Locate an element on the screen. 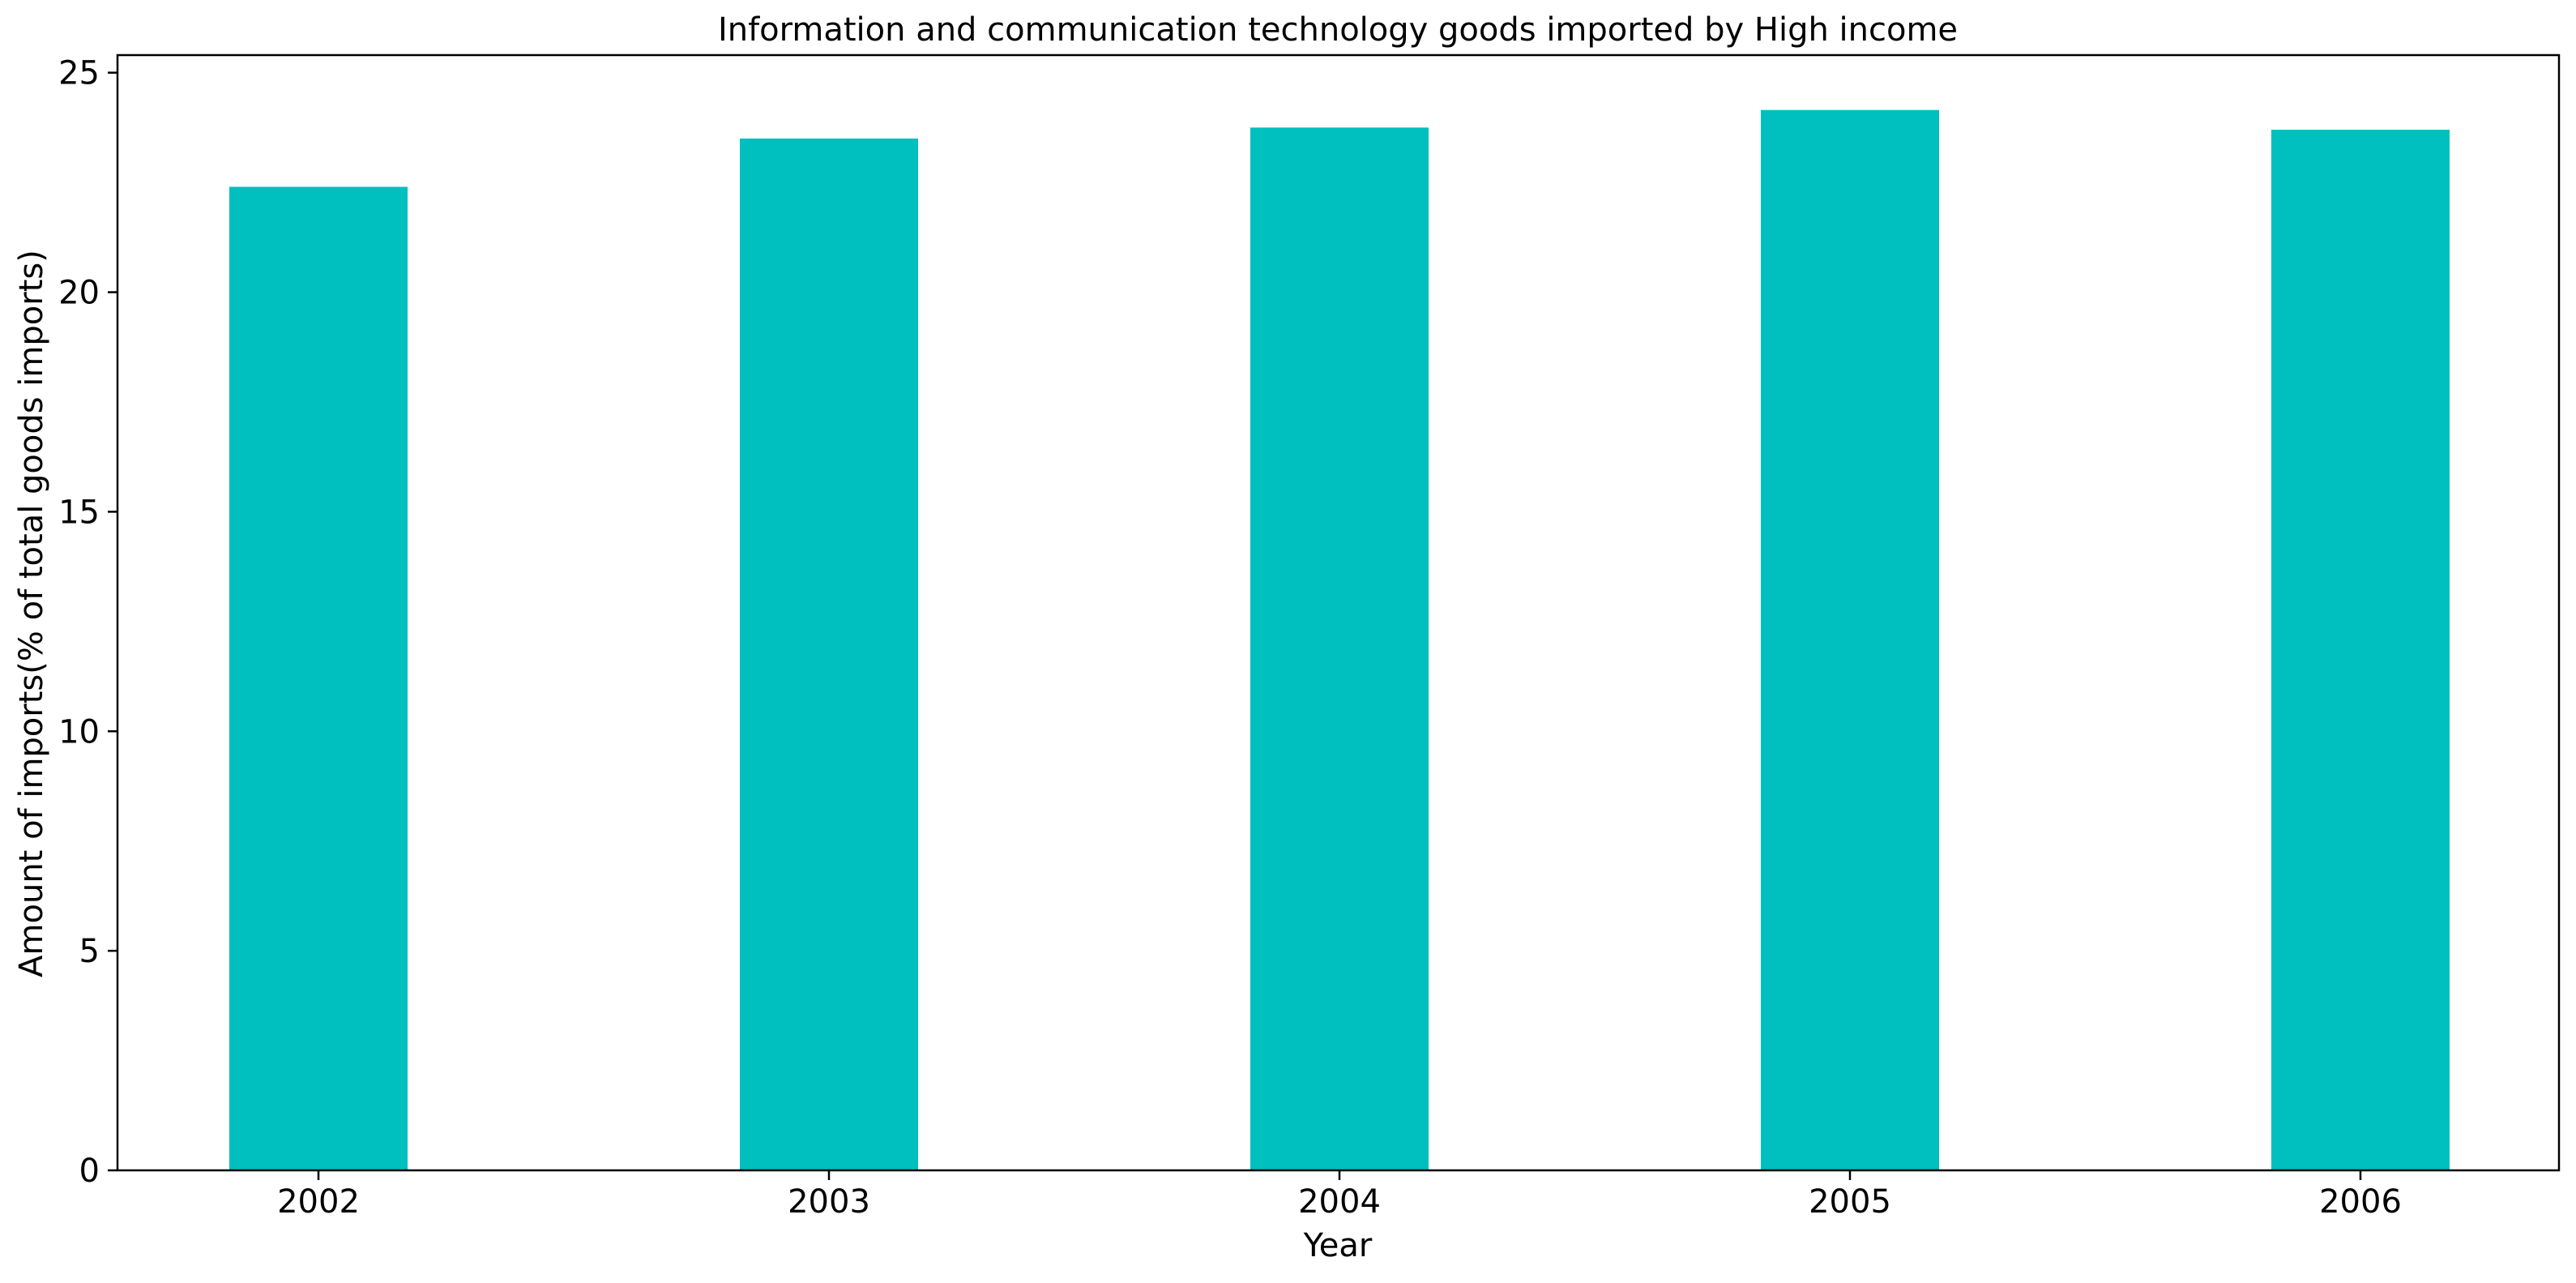 Image resolution: width=2576 pixels, height=1283 pixels. y-tick-label: 25 is located at coordinates (79, 73).